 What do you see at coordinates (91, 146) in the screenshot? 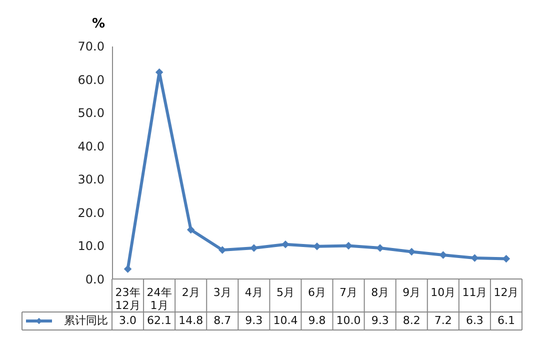
I see `y-tick-label: 40.0` at bounding box center [91, 146].